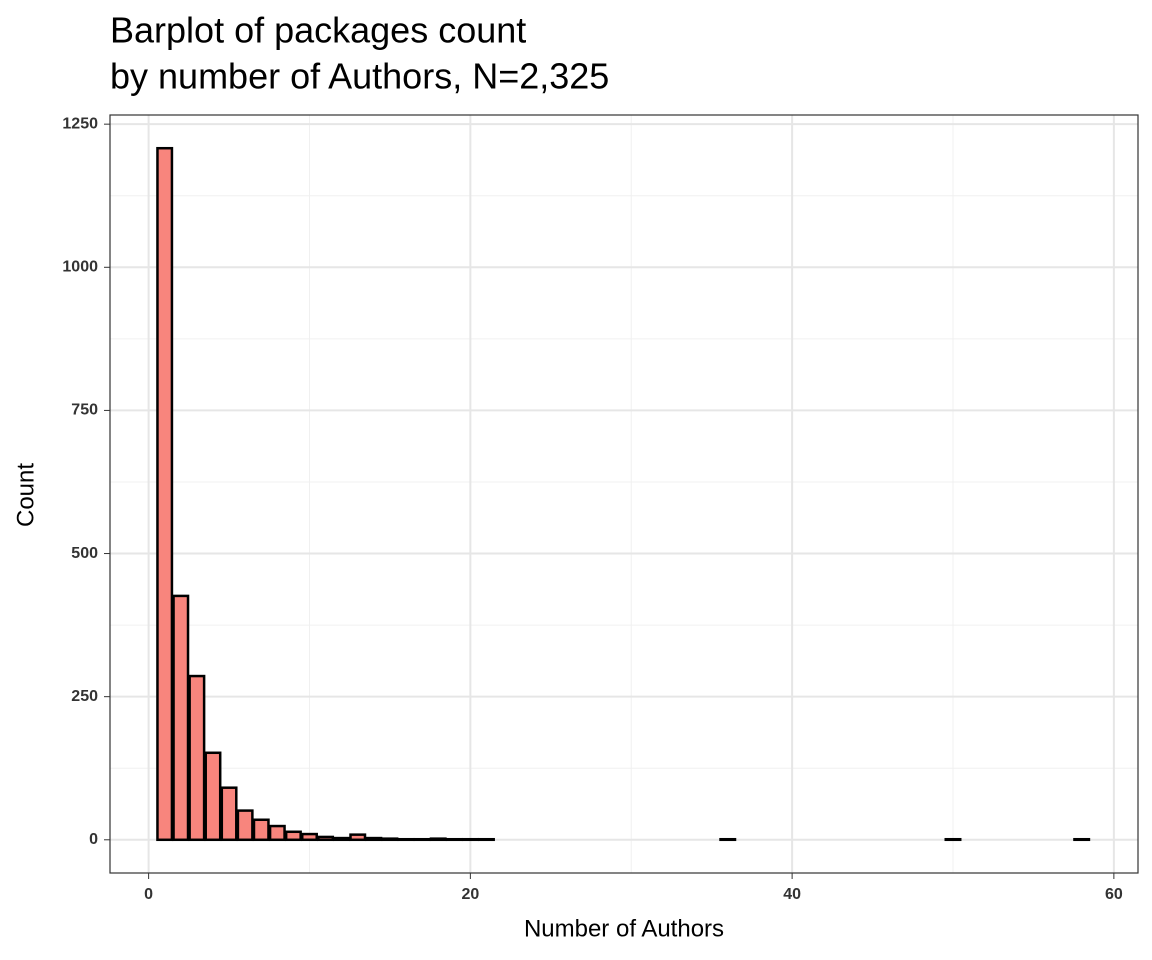 The height and width of the screenshot is (960, 1152). I want to click on y-tick-label: 250, so click(84, 696).